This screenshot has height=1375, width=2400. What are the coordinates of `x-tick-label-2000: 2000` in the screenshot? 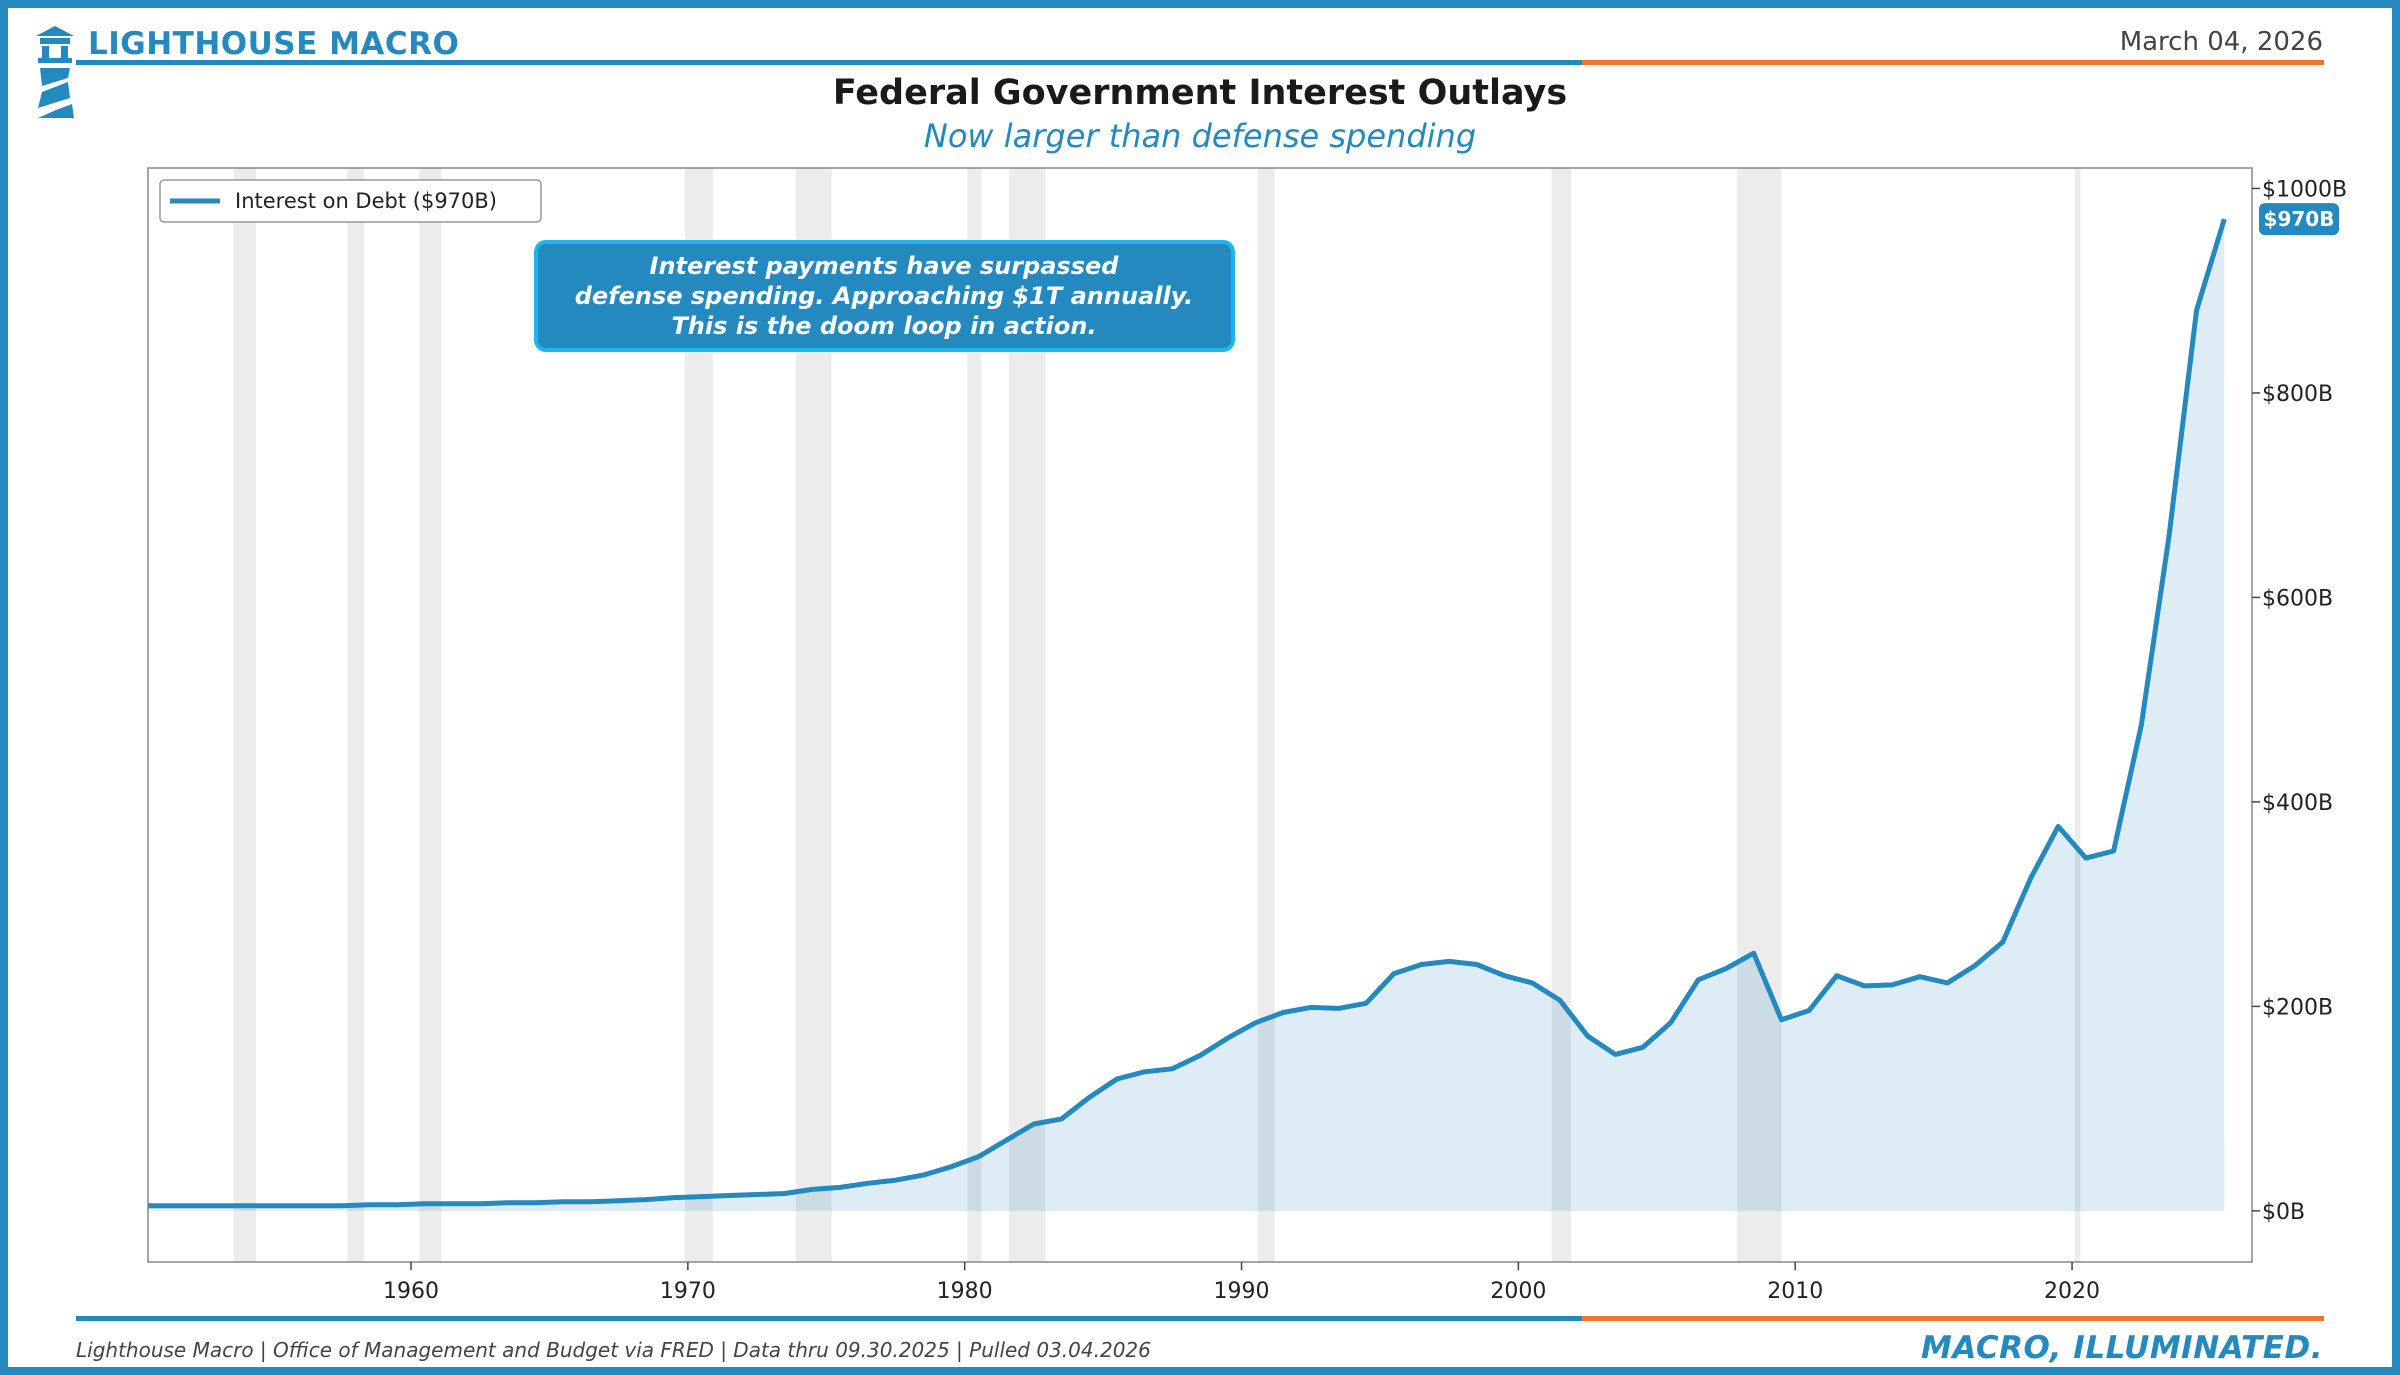 It's located at (1518, 1291).